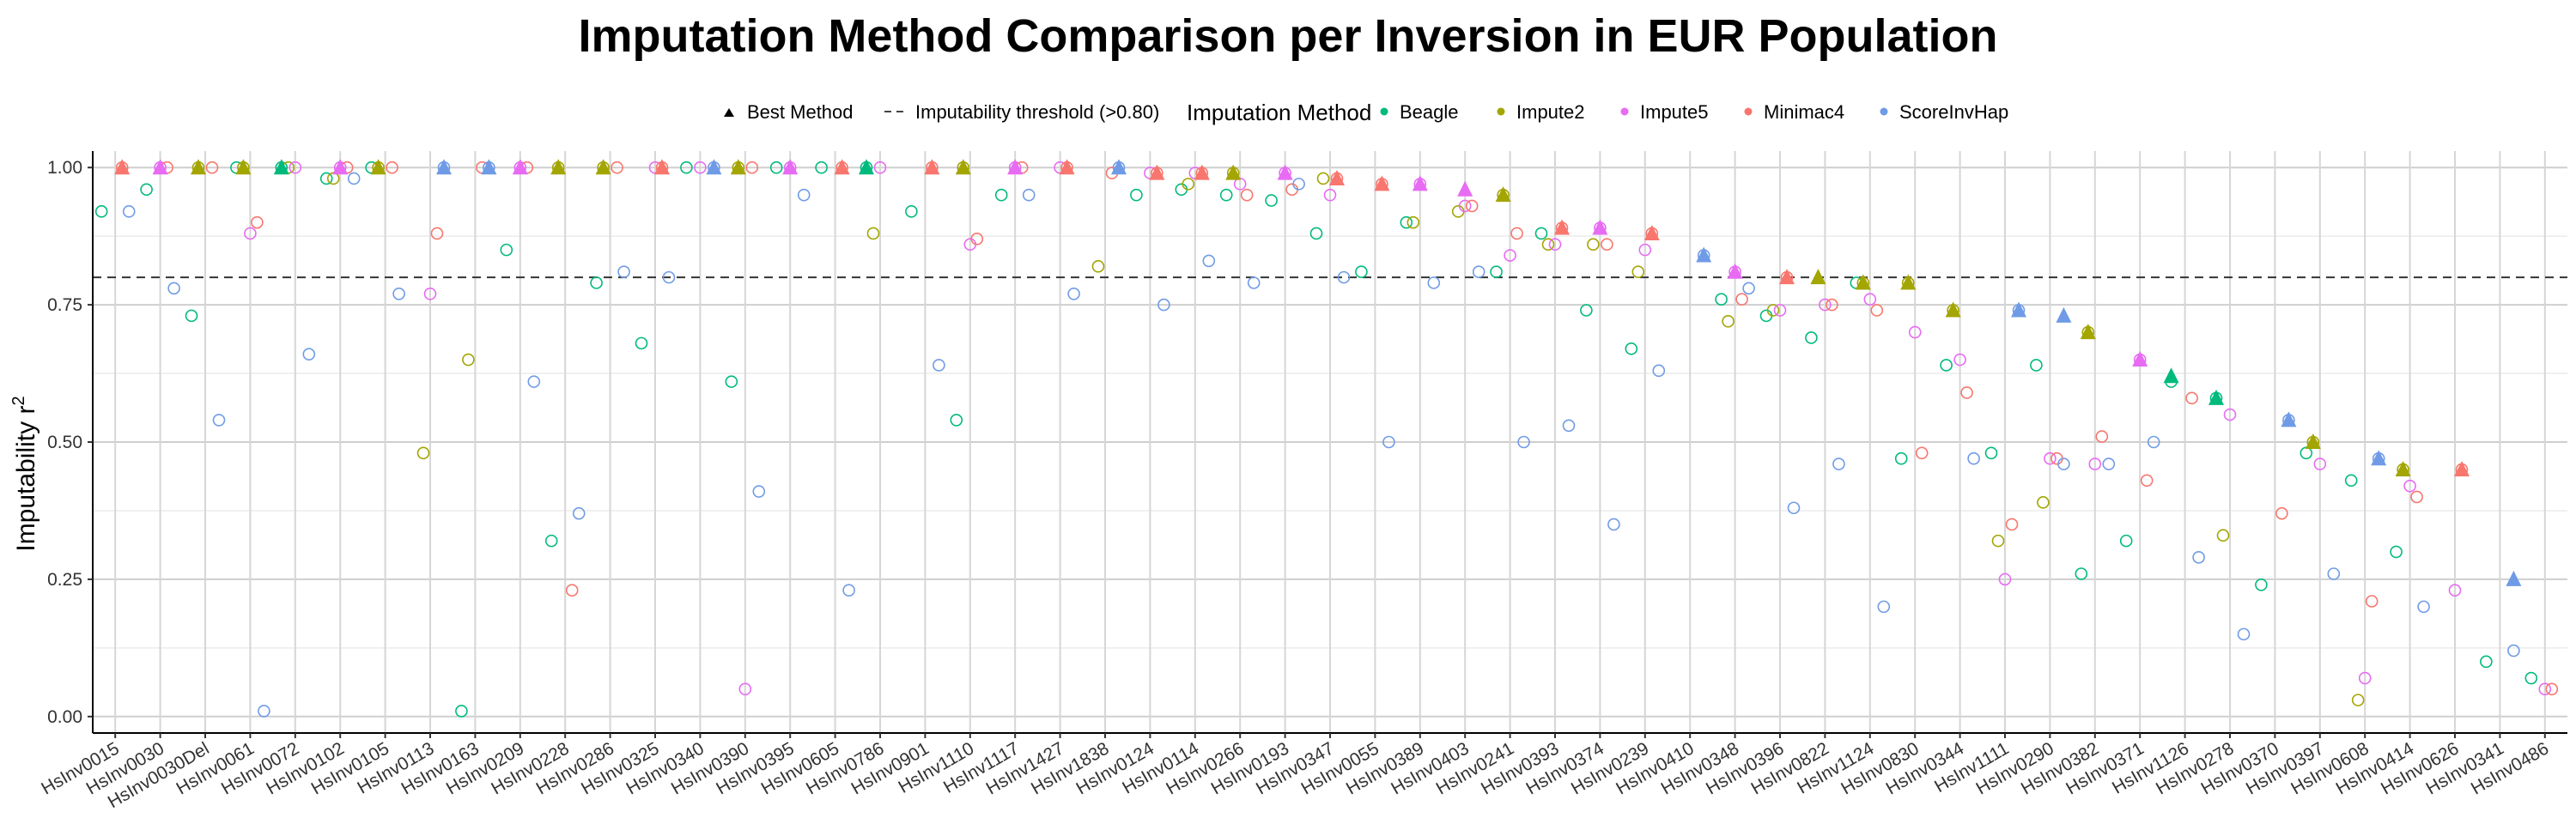 Image resolution: width=2576 pixels, height=824 pixels. I want to click on point-scoreinvhap-HsInv0393, so click(1569, 426).